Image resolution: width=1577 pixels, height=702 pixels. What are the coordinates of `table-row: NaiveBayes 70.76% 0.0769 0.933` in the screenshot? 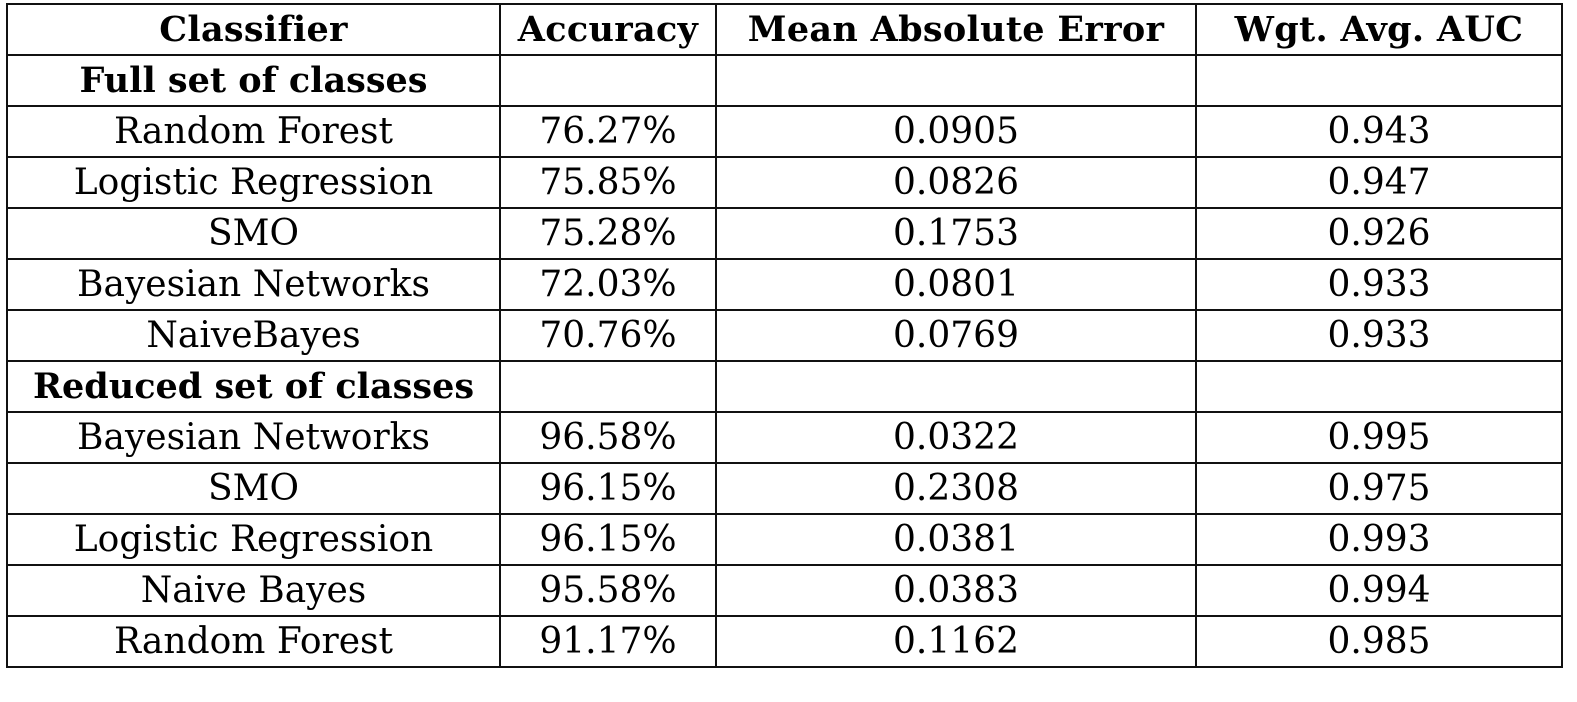 It's located at (784, 335).